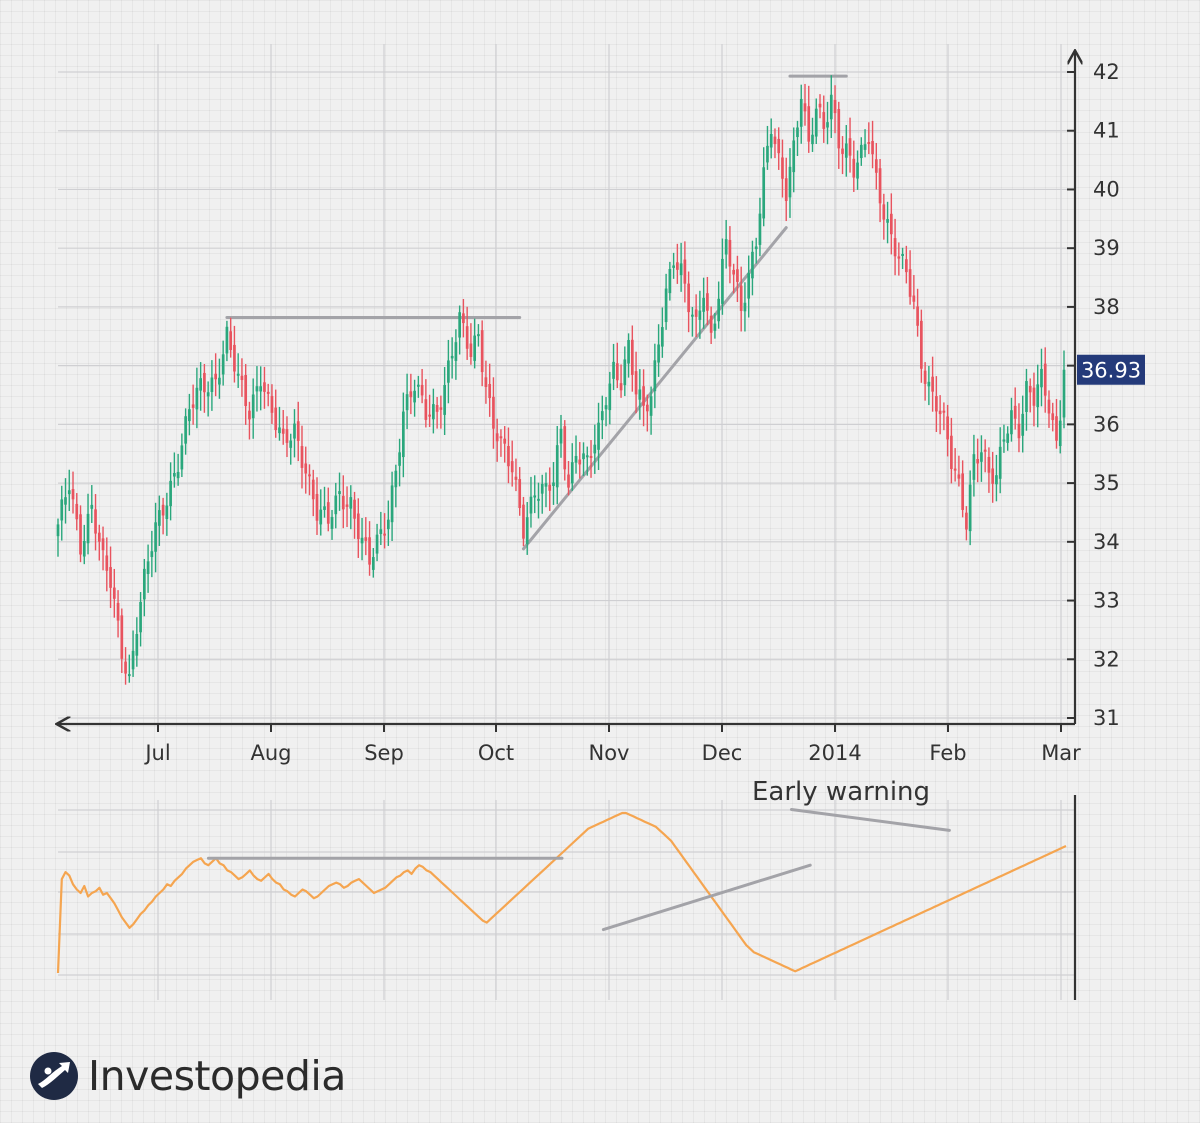 Image resolution: width=1200 pixels, height=1123 pixels. I want to click on x-tick-label: Mar, so click(1061, 753).